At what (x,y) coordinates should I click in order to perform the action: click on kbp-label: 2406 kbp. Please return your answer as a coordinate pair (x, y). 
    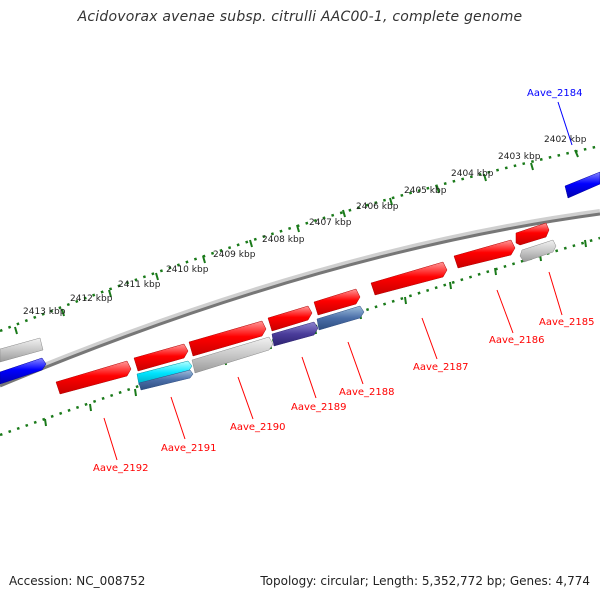
    Looking at the image, I should click on (377, 207).